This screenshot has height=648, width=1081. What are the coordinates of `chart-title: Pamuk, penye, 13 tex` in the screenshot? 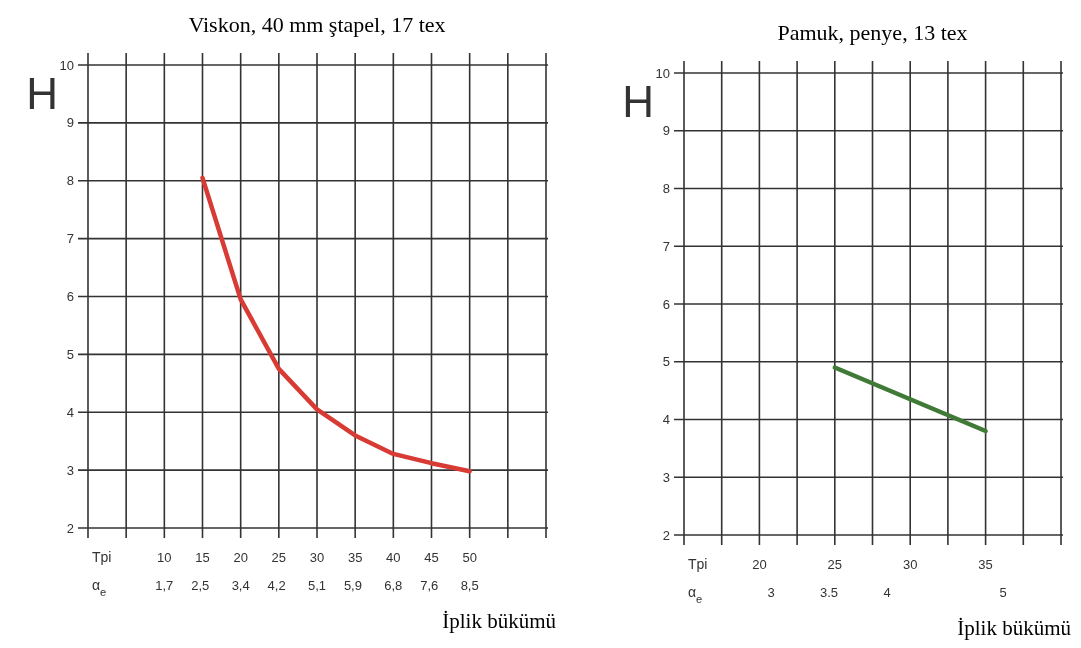 It's located at (872, 32).